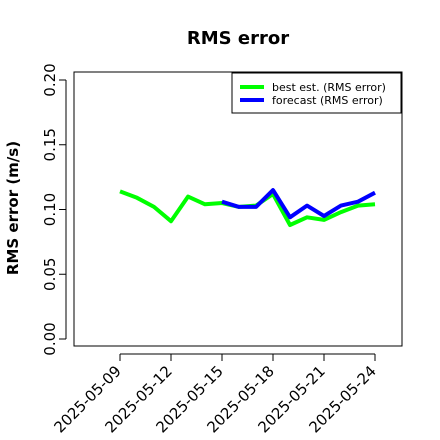 This screenshot has height=440, width=440. Describe the element at coordinates (329, 87) in the screenshot. I see `legend-label: best est. (RMS error)` at that location.